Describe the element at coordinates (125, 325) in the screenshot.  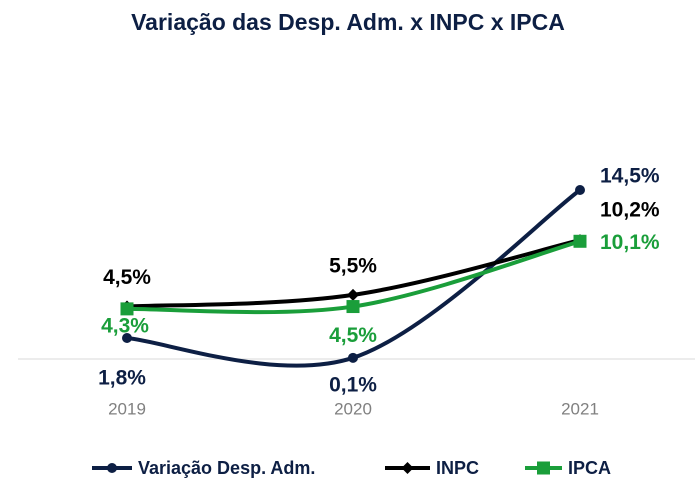
I see `data-label: 4,3%` at that location.